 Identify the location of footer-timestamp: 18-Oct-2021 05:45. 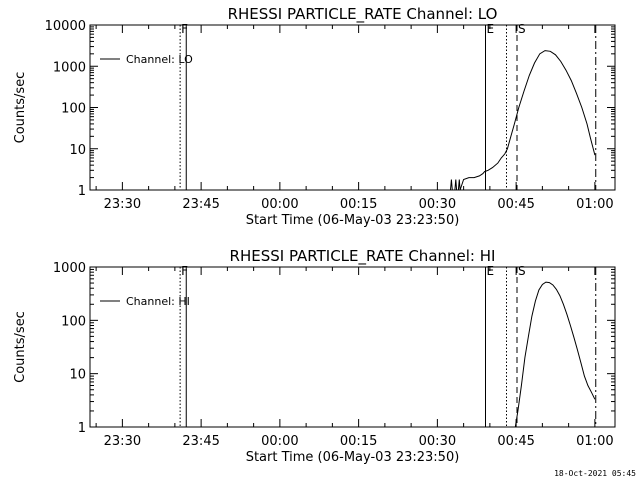
(595, 473).